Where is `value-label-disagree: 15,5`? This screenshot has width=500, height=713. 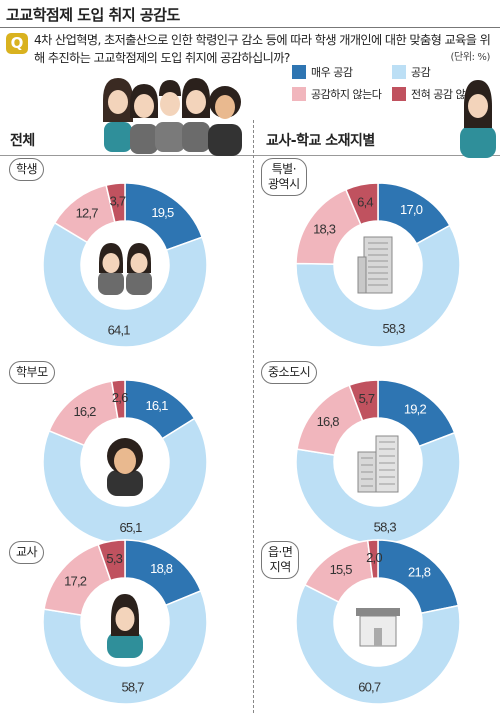 value-label-disagree: 15,5 is located at coordinates (341, 569).